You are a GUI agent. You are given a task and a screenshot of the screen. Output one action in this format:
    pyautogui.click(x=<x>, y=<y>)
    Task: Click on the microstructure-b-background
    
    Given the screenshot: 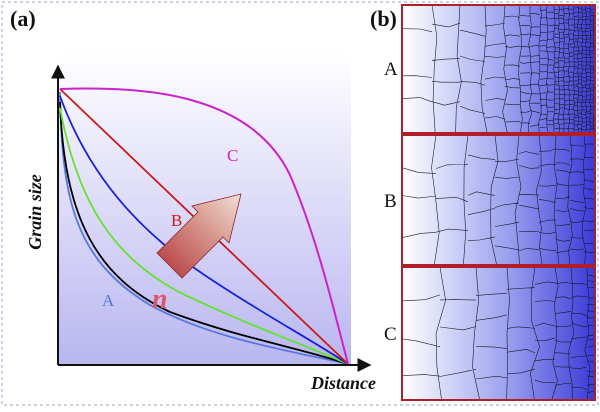 What is the action you would take?
    pyautogui.click(x=498, y=200)
    